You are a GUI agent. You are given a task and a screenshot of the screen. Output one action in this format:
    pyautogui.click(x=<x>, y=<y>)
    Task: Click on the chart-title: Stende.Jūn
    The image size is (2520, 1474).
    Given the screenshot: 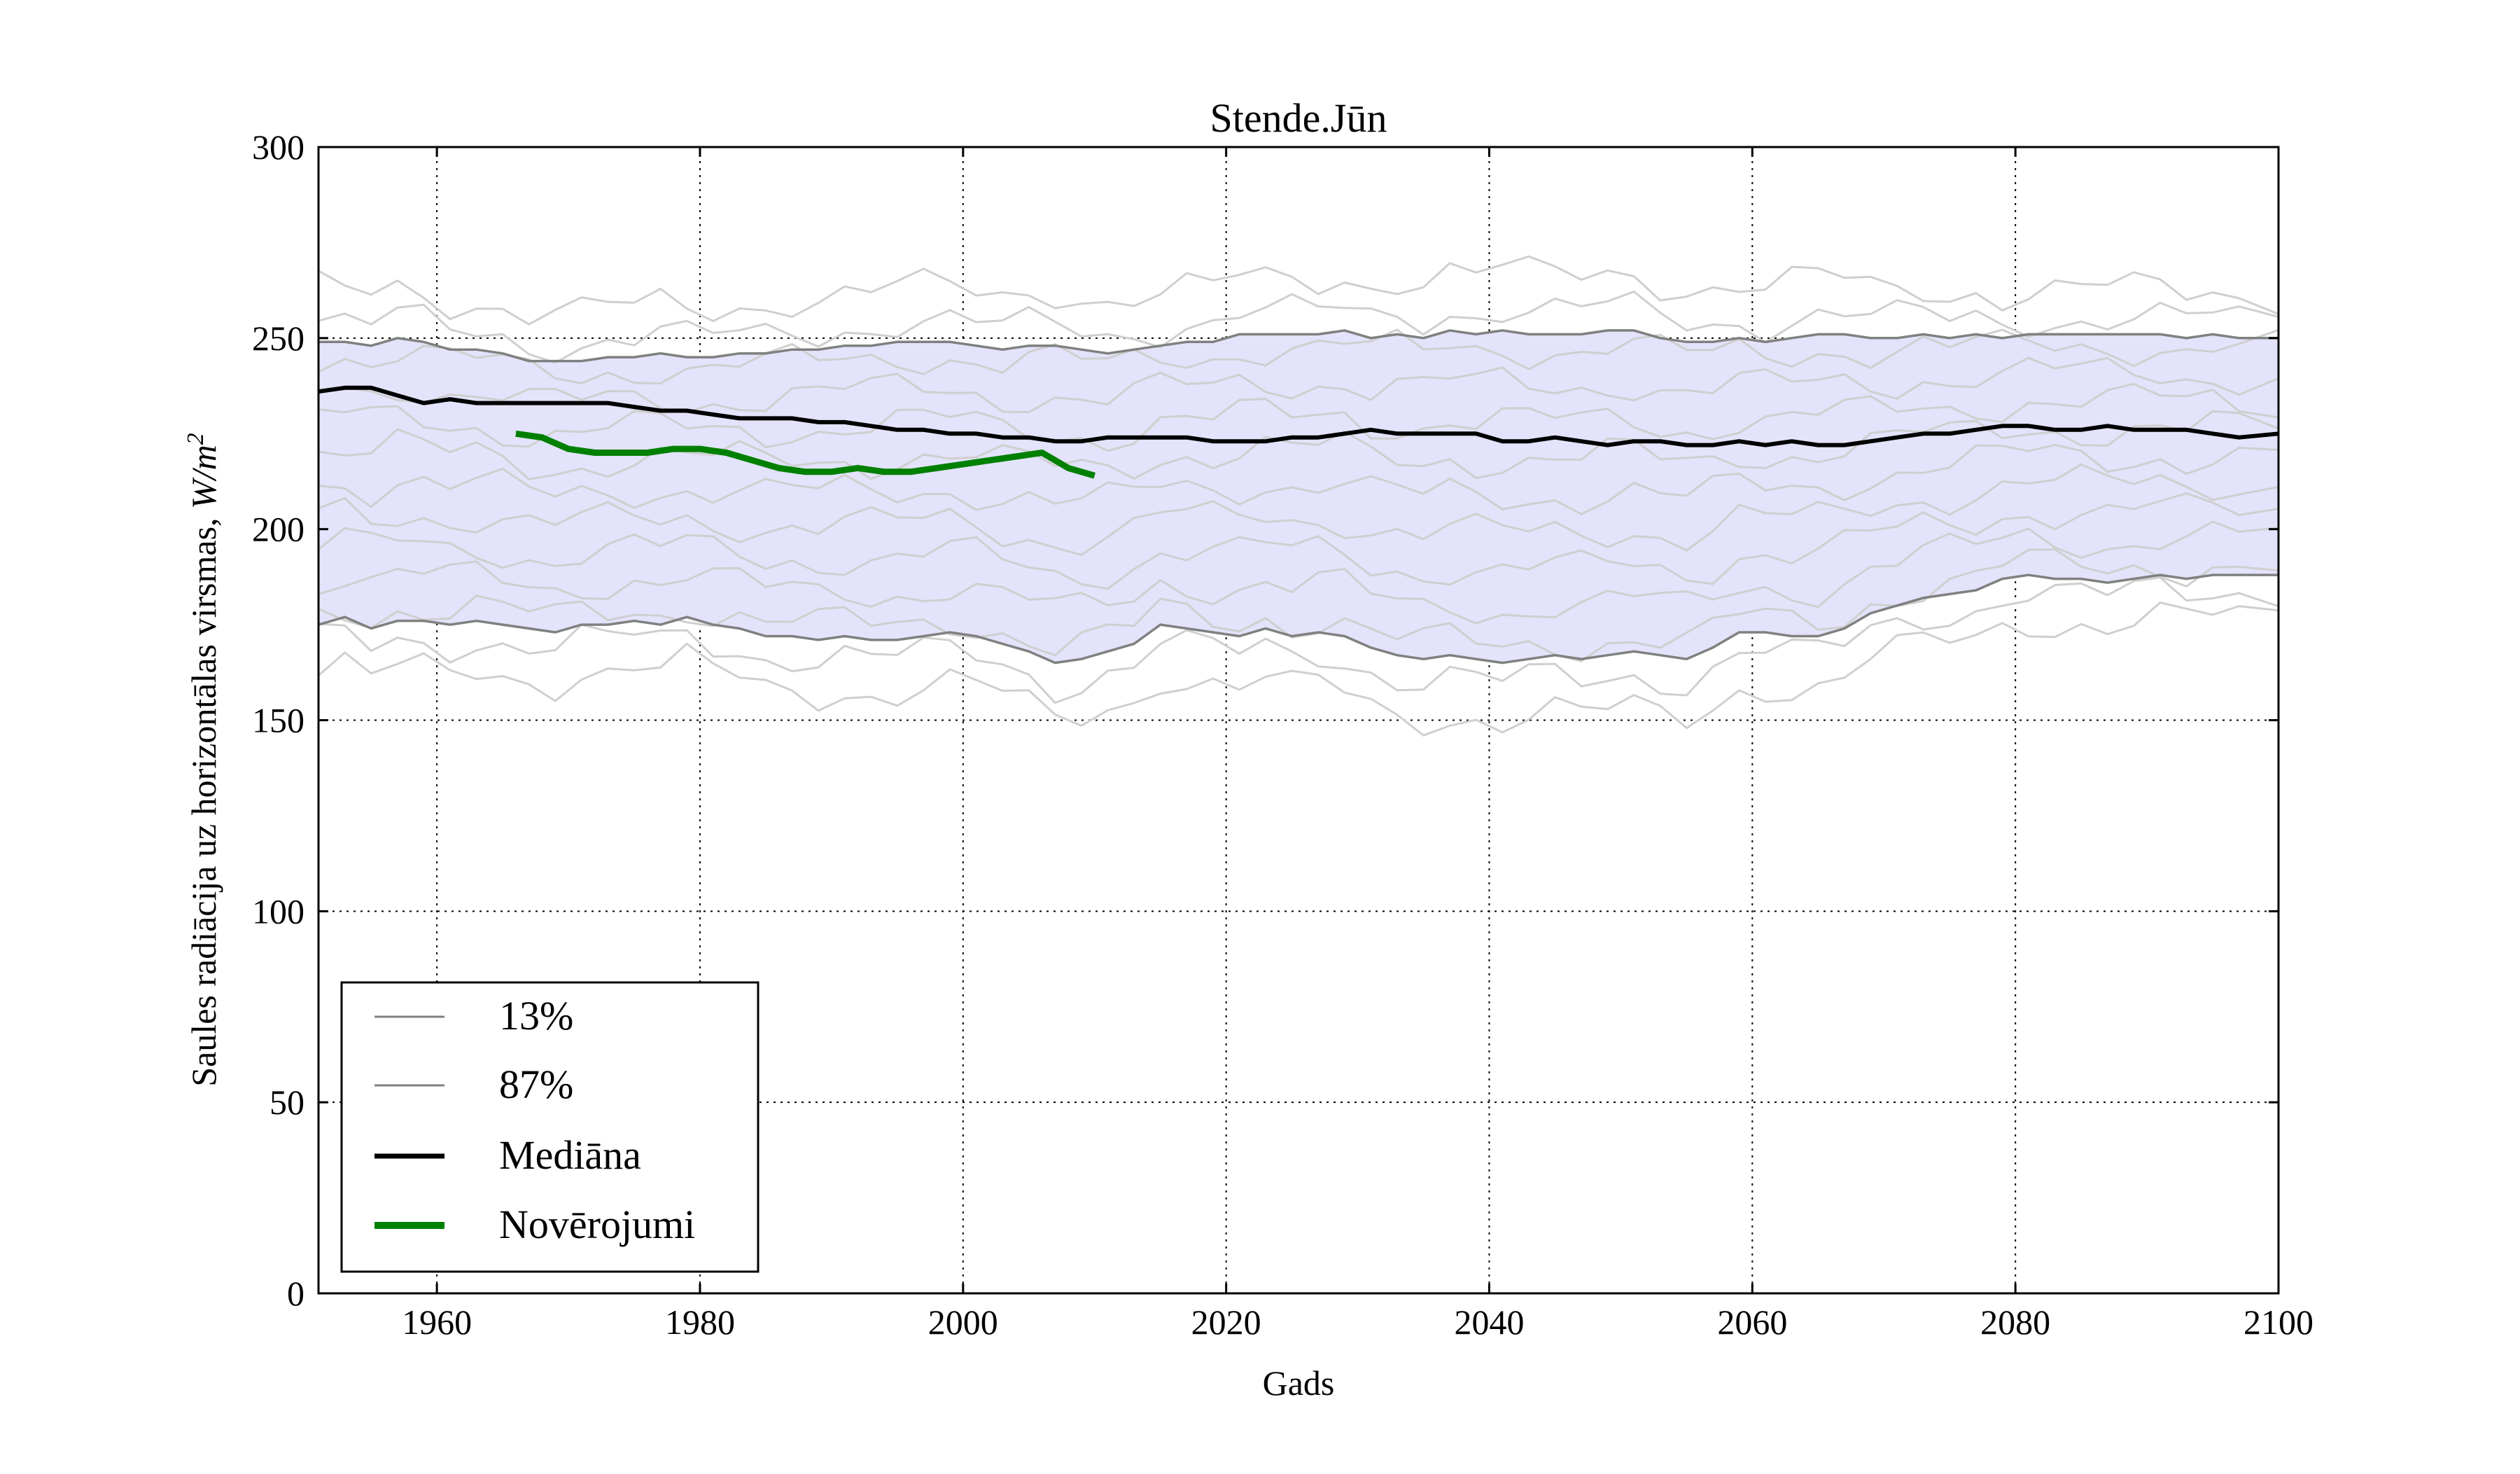 What is the action you would take?
    pyautogui.click(x=1298, y=118)
    